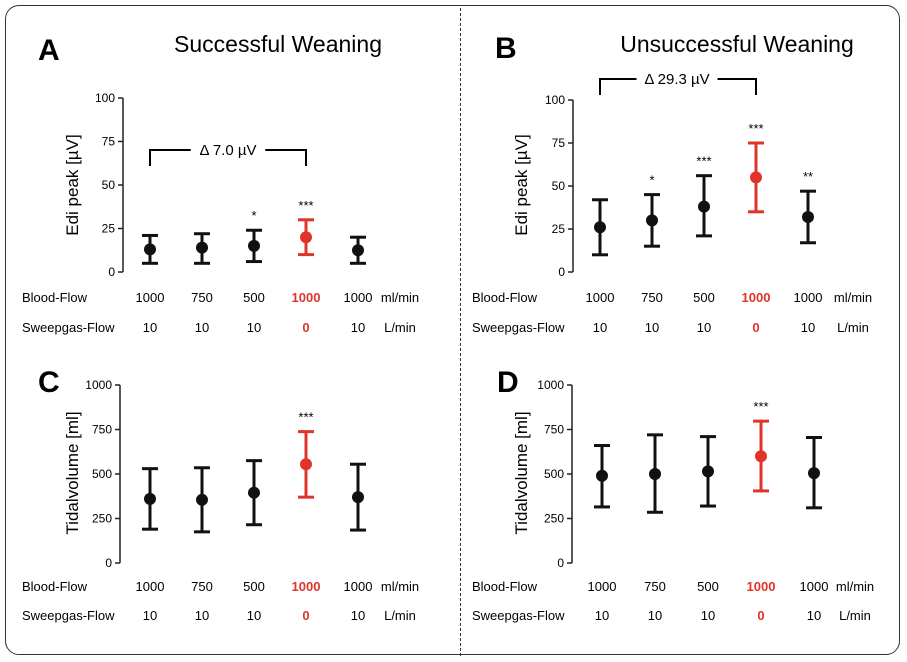 The width and height of the screenshot is (907, 662). Describe the element at coordinates (55, 586) in the screenshot. I see `panel-c-blood-flow-label: Blood-Flow` at that location.